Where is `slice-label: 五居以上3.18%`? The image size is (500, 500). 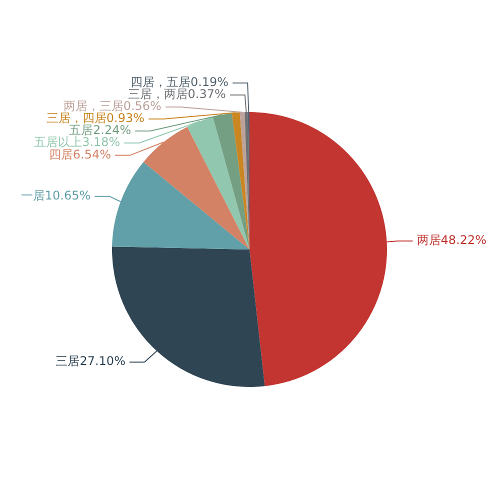
slice-label: 五居以上3.18% is located at coordinates (77, 142).